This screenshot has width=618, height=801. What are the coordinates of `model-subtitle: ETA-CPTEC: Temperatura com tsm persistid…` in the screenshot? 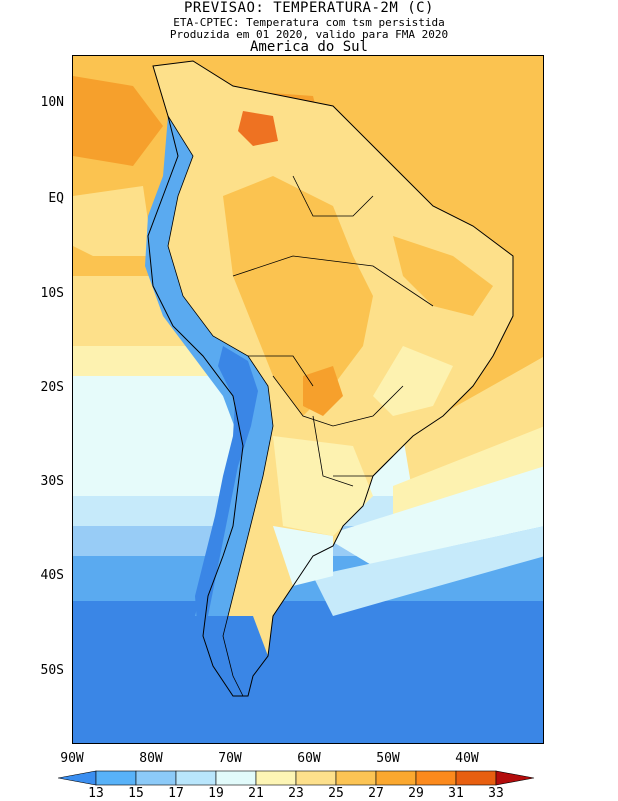 It's located at (309, 22).